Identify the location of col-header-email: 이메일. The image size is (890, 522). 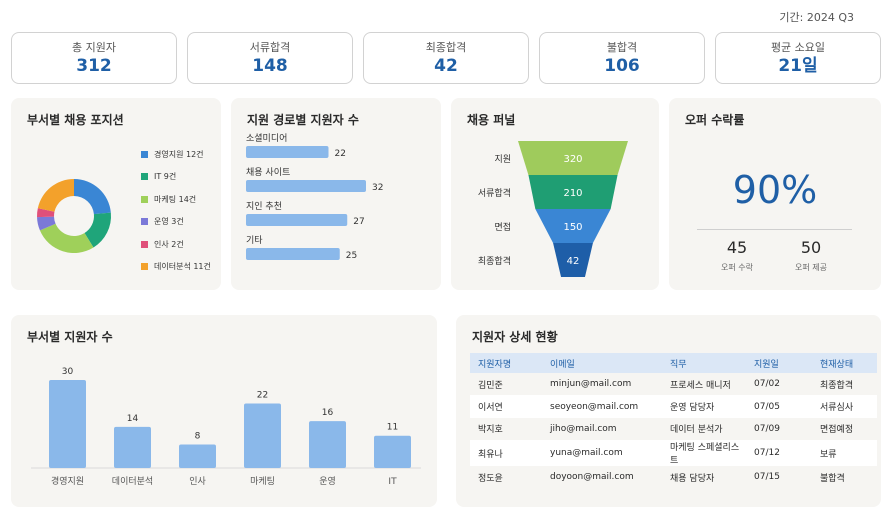
(602, 363).